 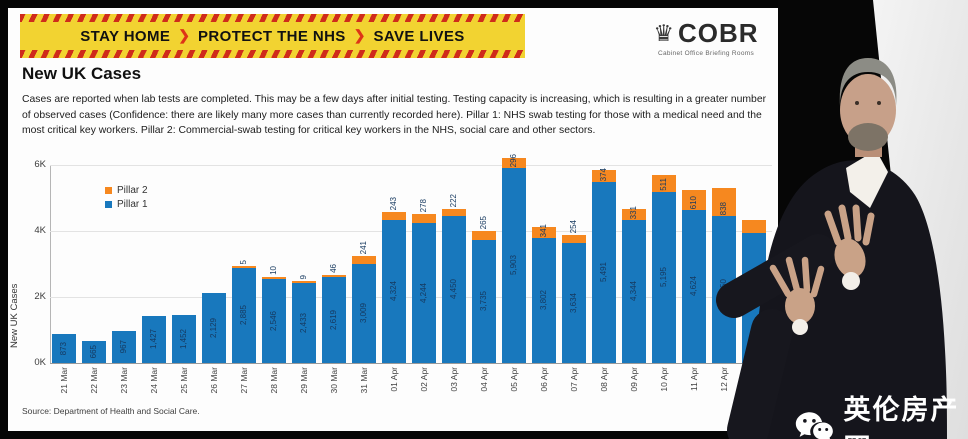 What do you see at coordinates (453, 200) in the screenshot?
I see `pillar2-value-label: 222` at bounding box center [453, 200].